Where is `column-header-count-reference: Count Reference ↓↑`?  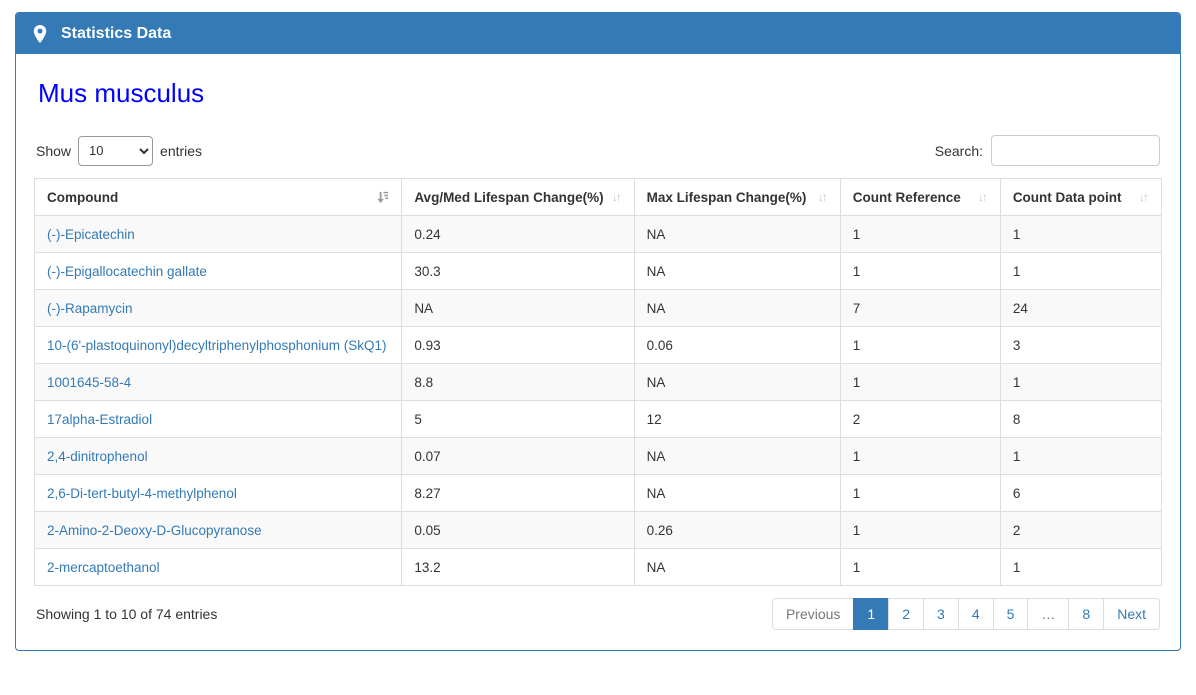
column-header-count-reference: Count Reference ↓↑ is located at coordinates (920, 197).